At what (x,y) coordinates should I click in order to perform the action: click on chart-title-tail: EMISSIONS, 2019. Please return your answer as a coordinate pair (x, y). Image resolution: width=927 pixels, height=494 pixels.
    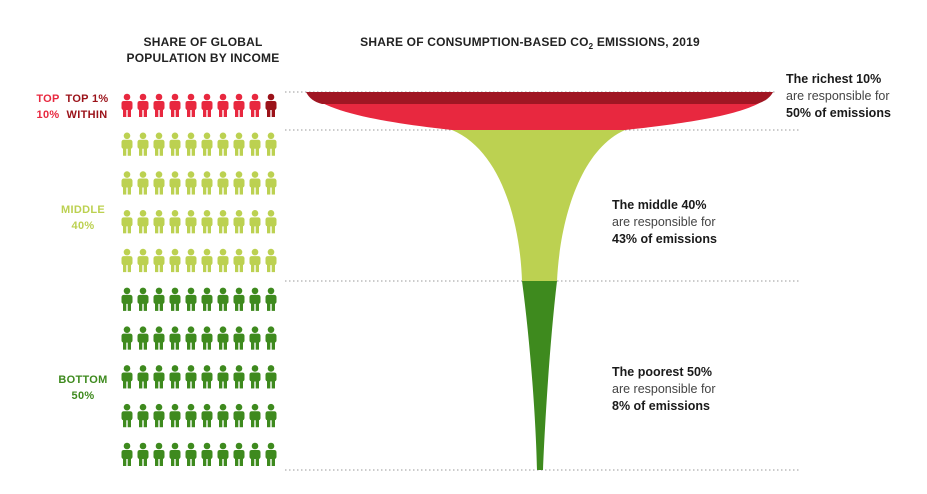
    Looking at the image, I should click on (646, 42).